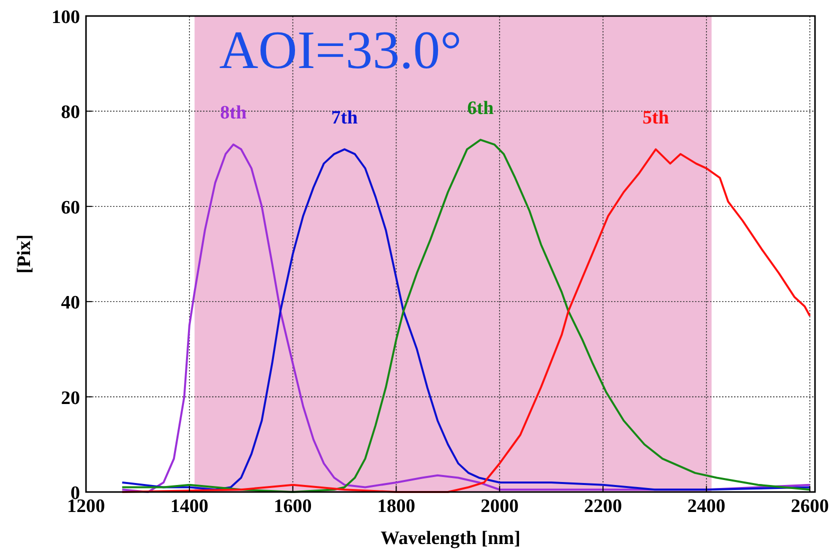 The width and height of the screenshot is (837, 560). I want to click on x-tick-label: 2000, so click(499, 506).